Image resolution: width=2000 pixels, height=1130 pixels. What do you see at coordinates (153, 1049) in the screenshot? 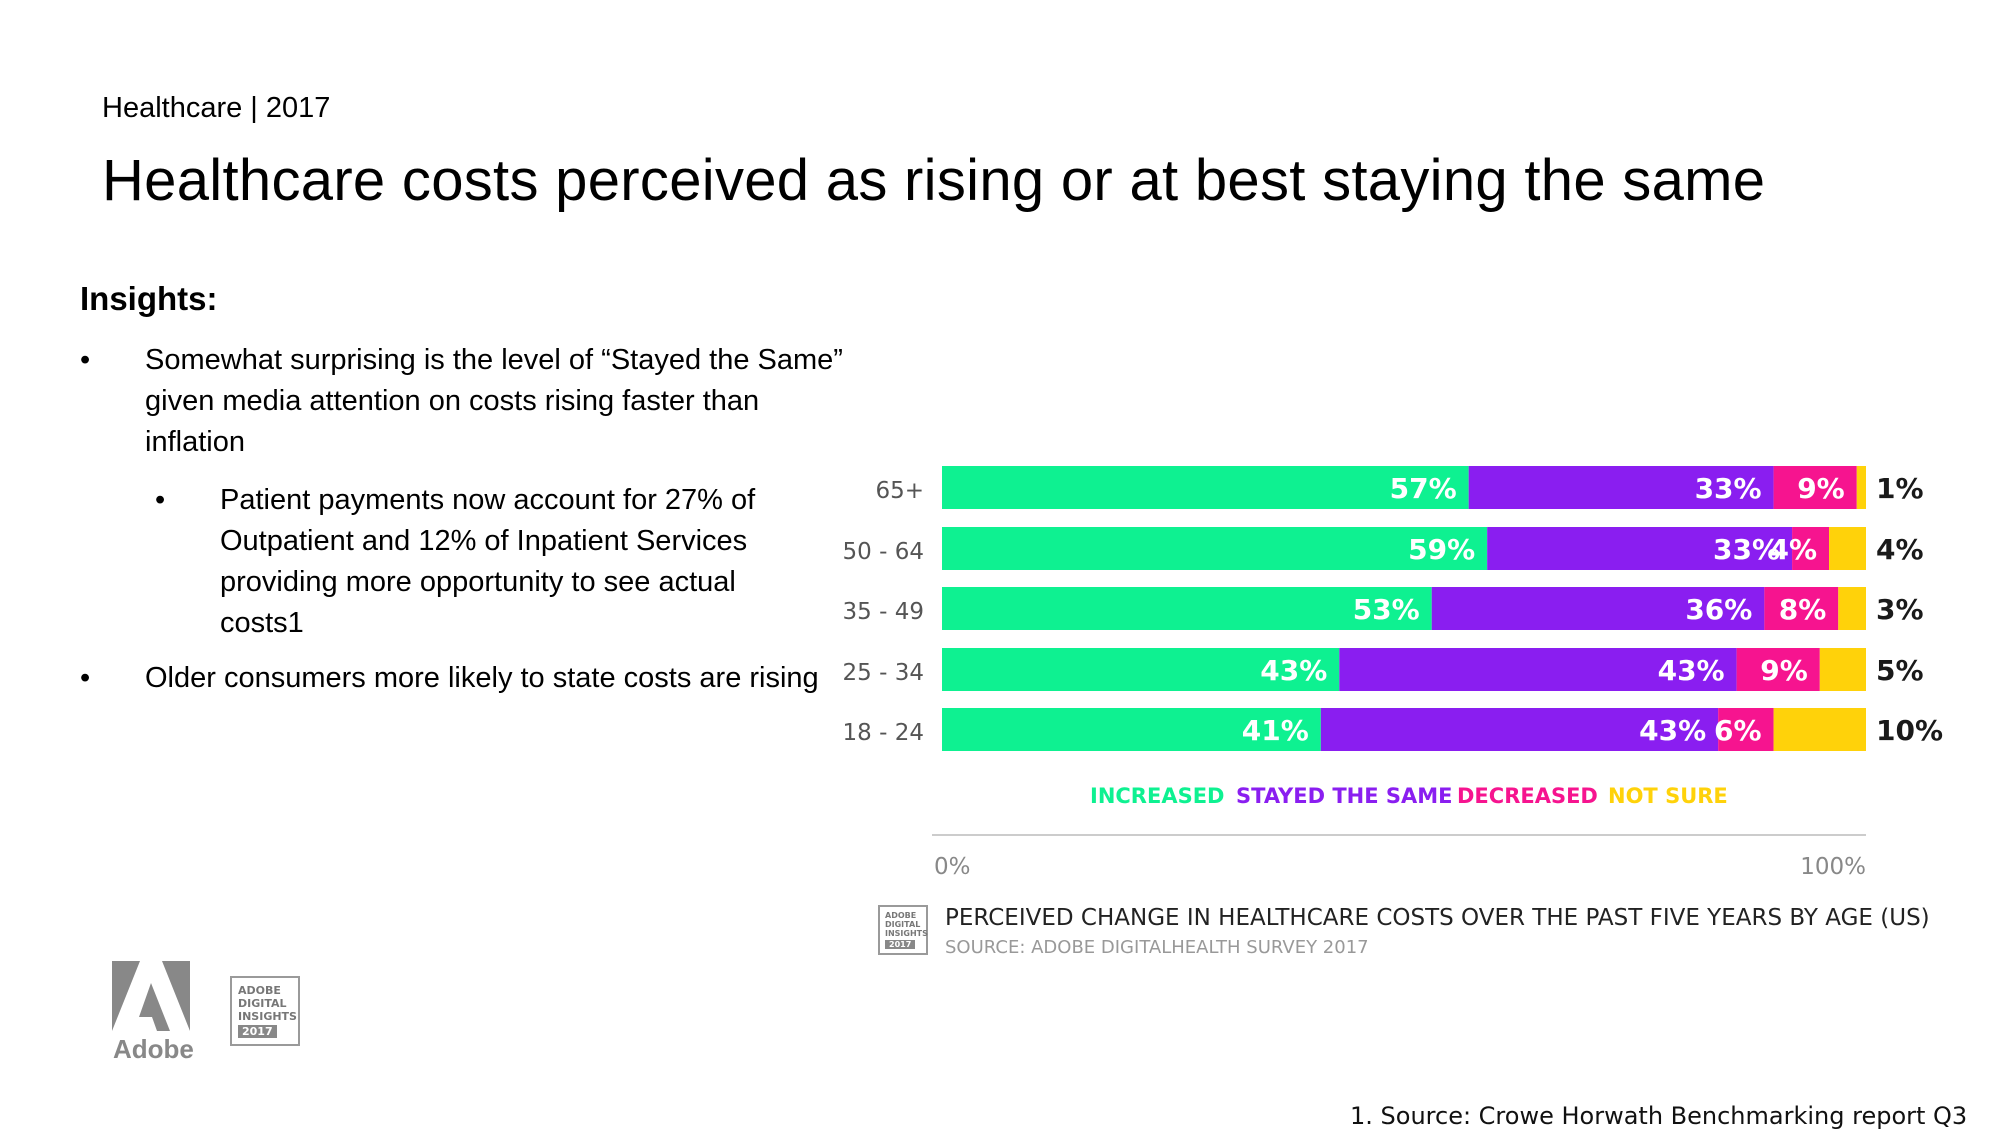
I see `adobe-logo-text: Adobe` at bounding box center [153, 1049].